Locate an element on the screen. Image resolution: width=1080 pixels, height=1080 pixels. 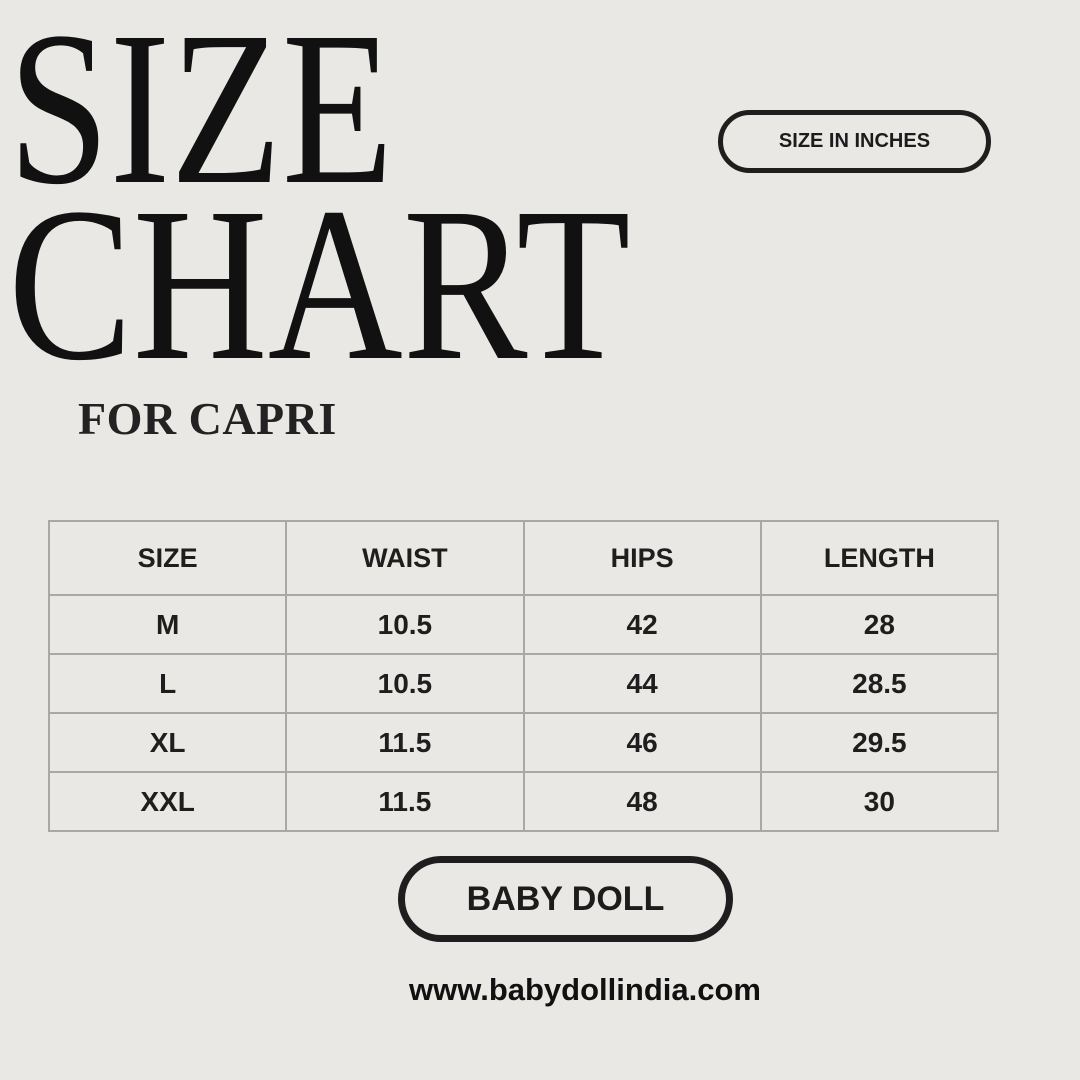
brand-badge: BABY DOLL is located at coordinates (565, 899).